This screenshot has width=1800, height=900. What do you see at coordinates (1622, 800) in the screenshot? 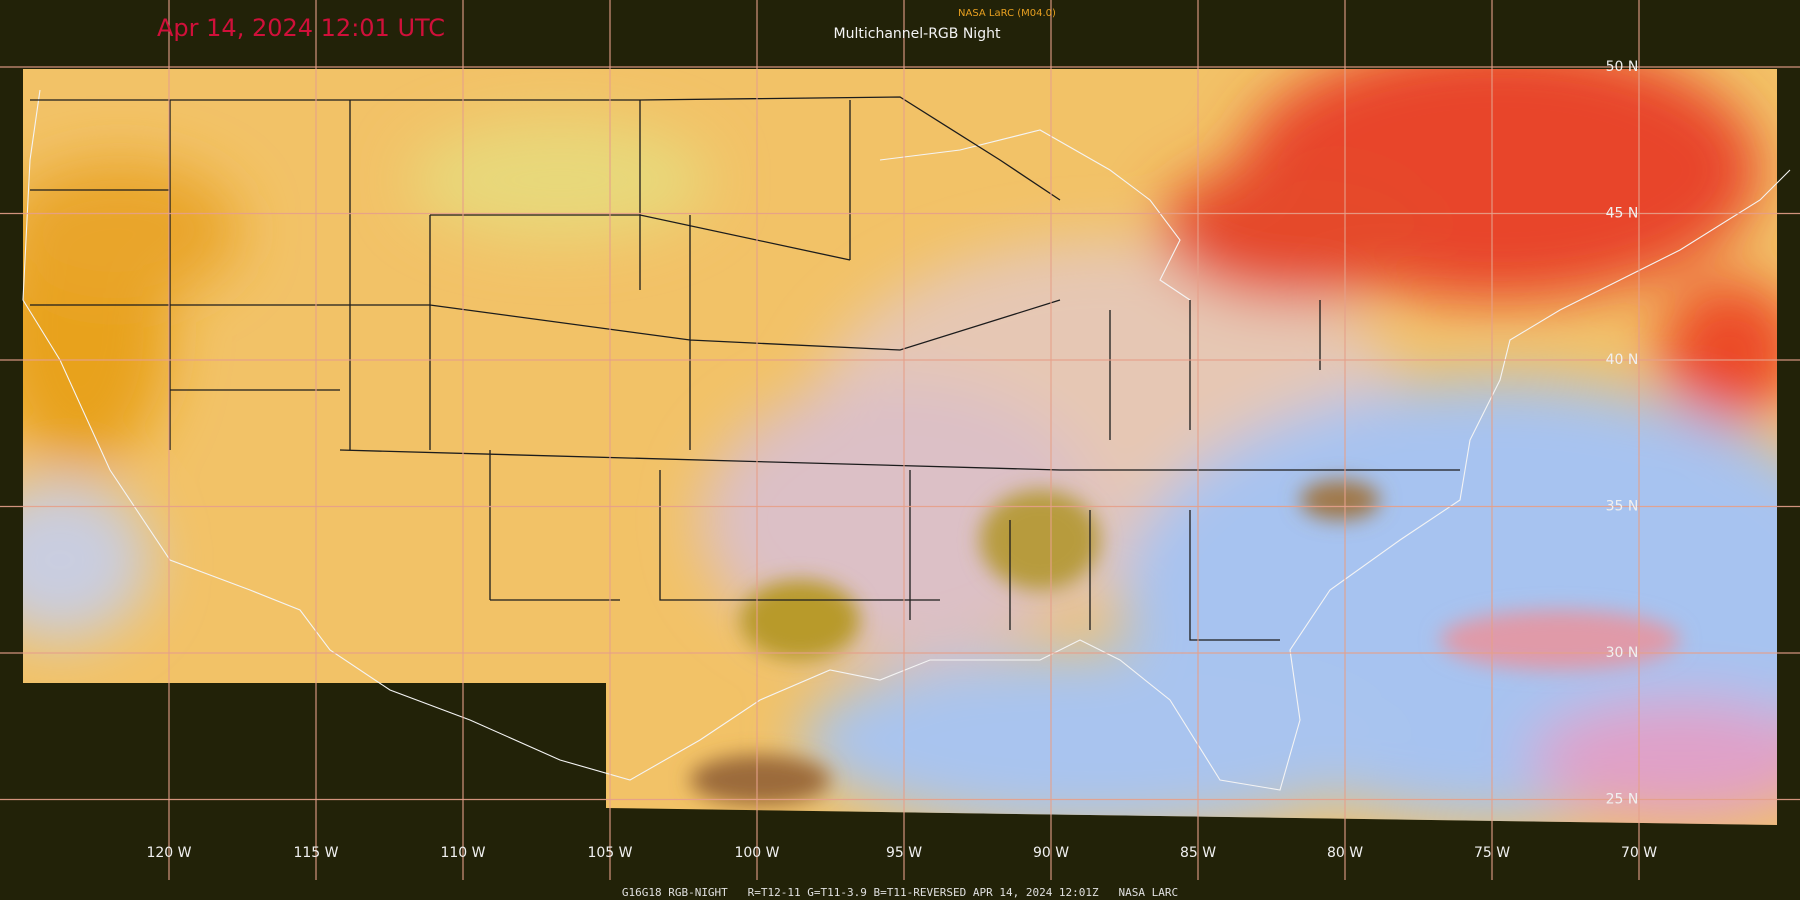
I see `latitude-label: 25 N` at bounding box center [1622, 800].